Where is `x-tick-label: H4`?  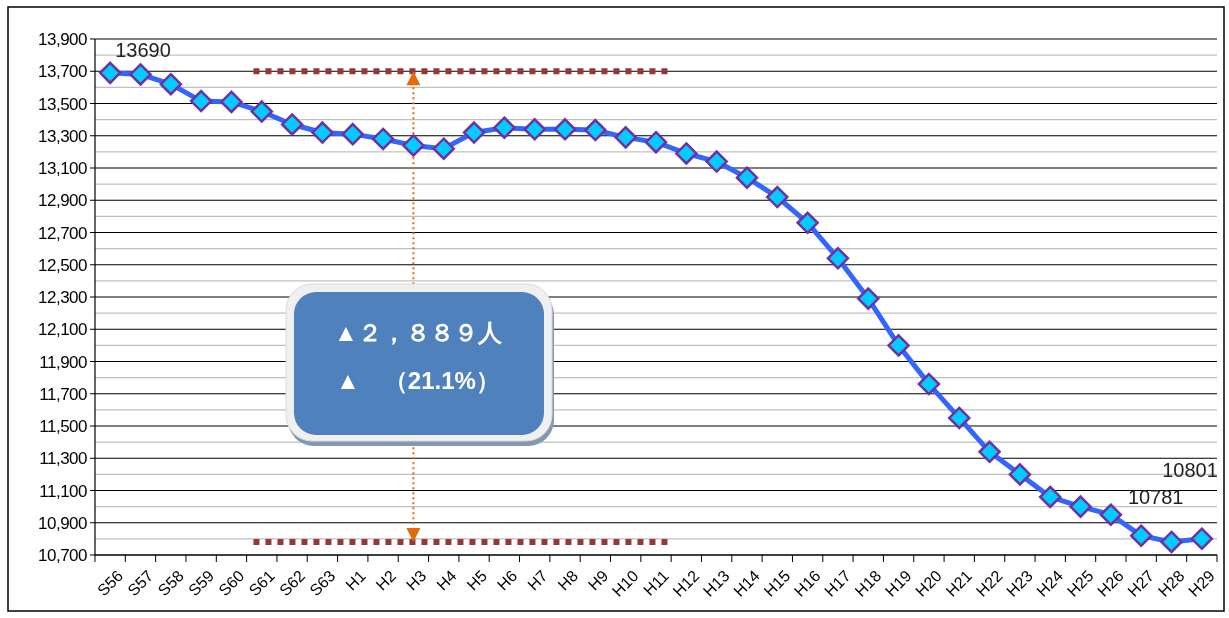 x-tick-label: H4 is located at coordinates (446, 580).